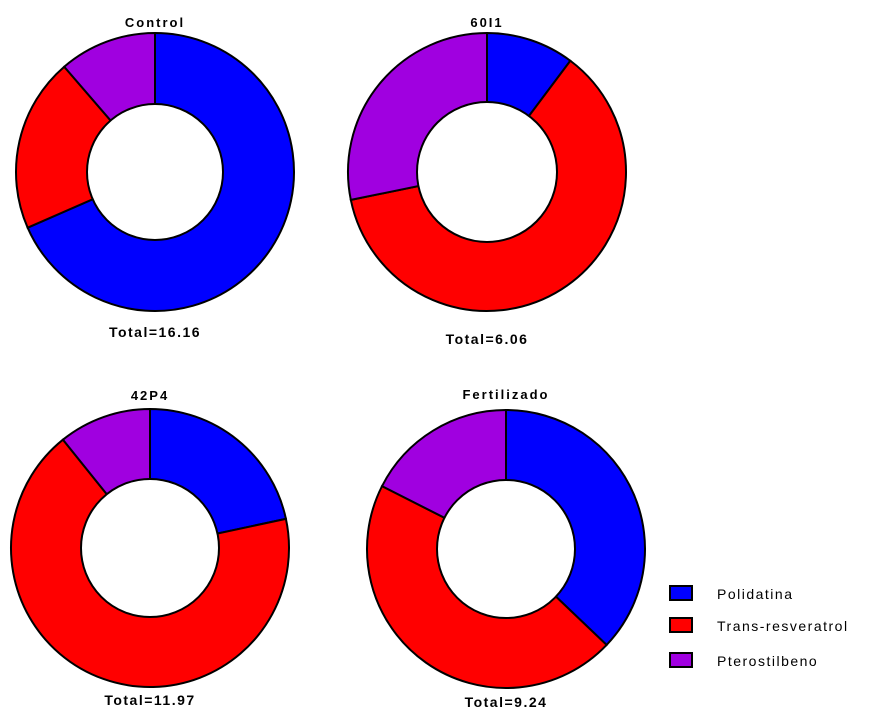 This screenshot has width=888, height=711. What do you see at coordinates (149, 700) in the screenshot?
I see `chart-total-label: Total=11.97` at bounding box center [149, 700].